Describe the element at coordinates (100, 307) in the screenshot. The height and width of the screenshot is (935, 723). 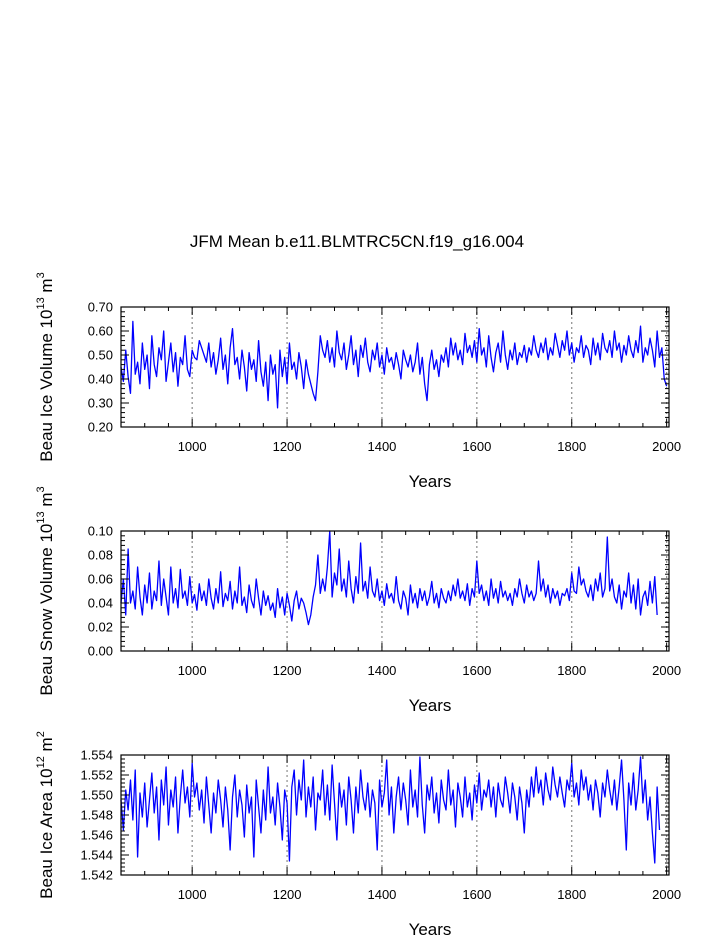
I see `y-tick-label: 0.70` at that location.